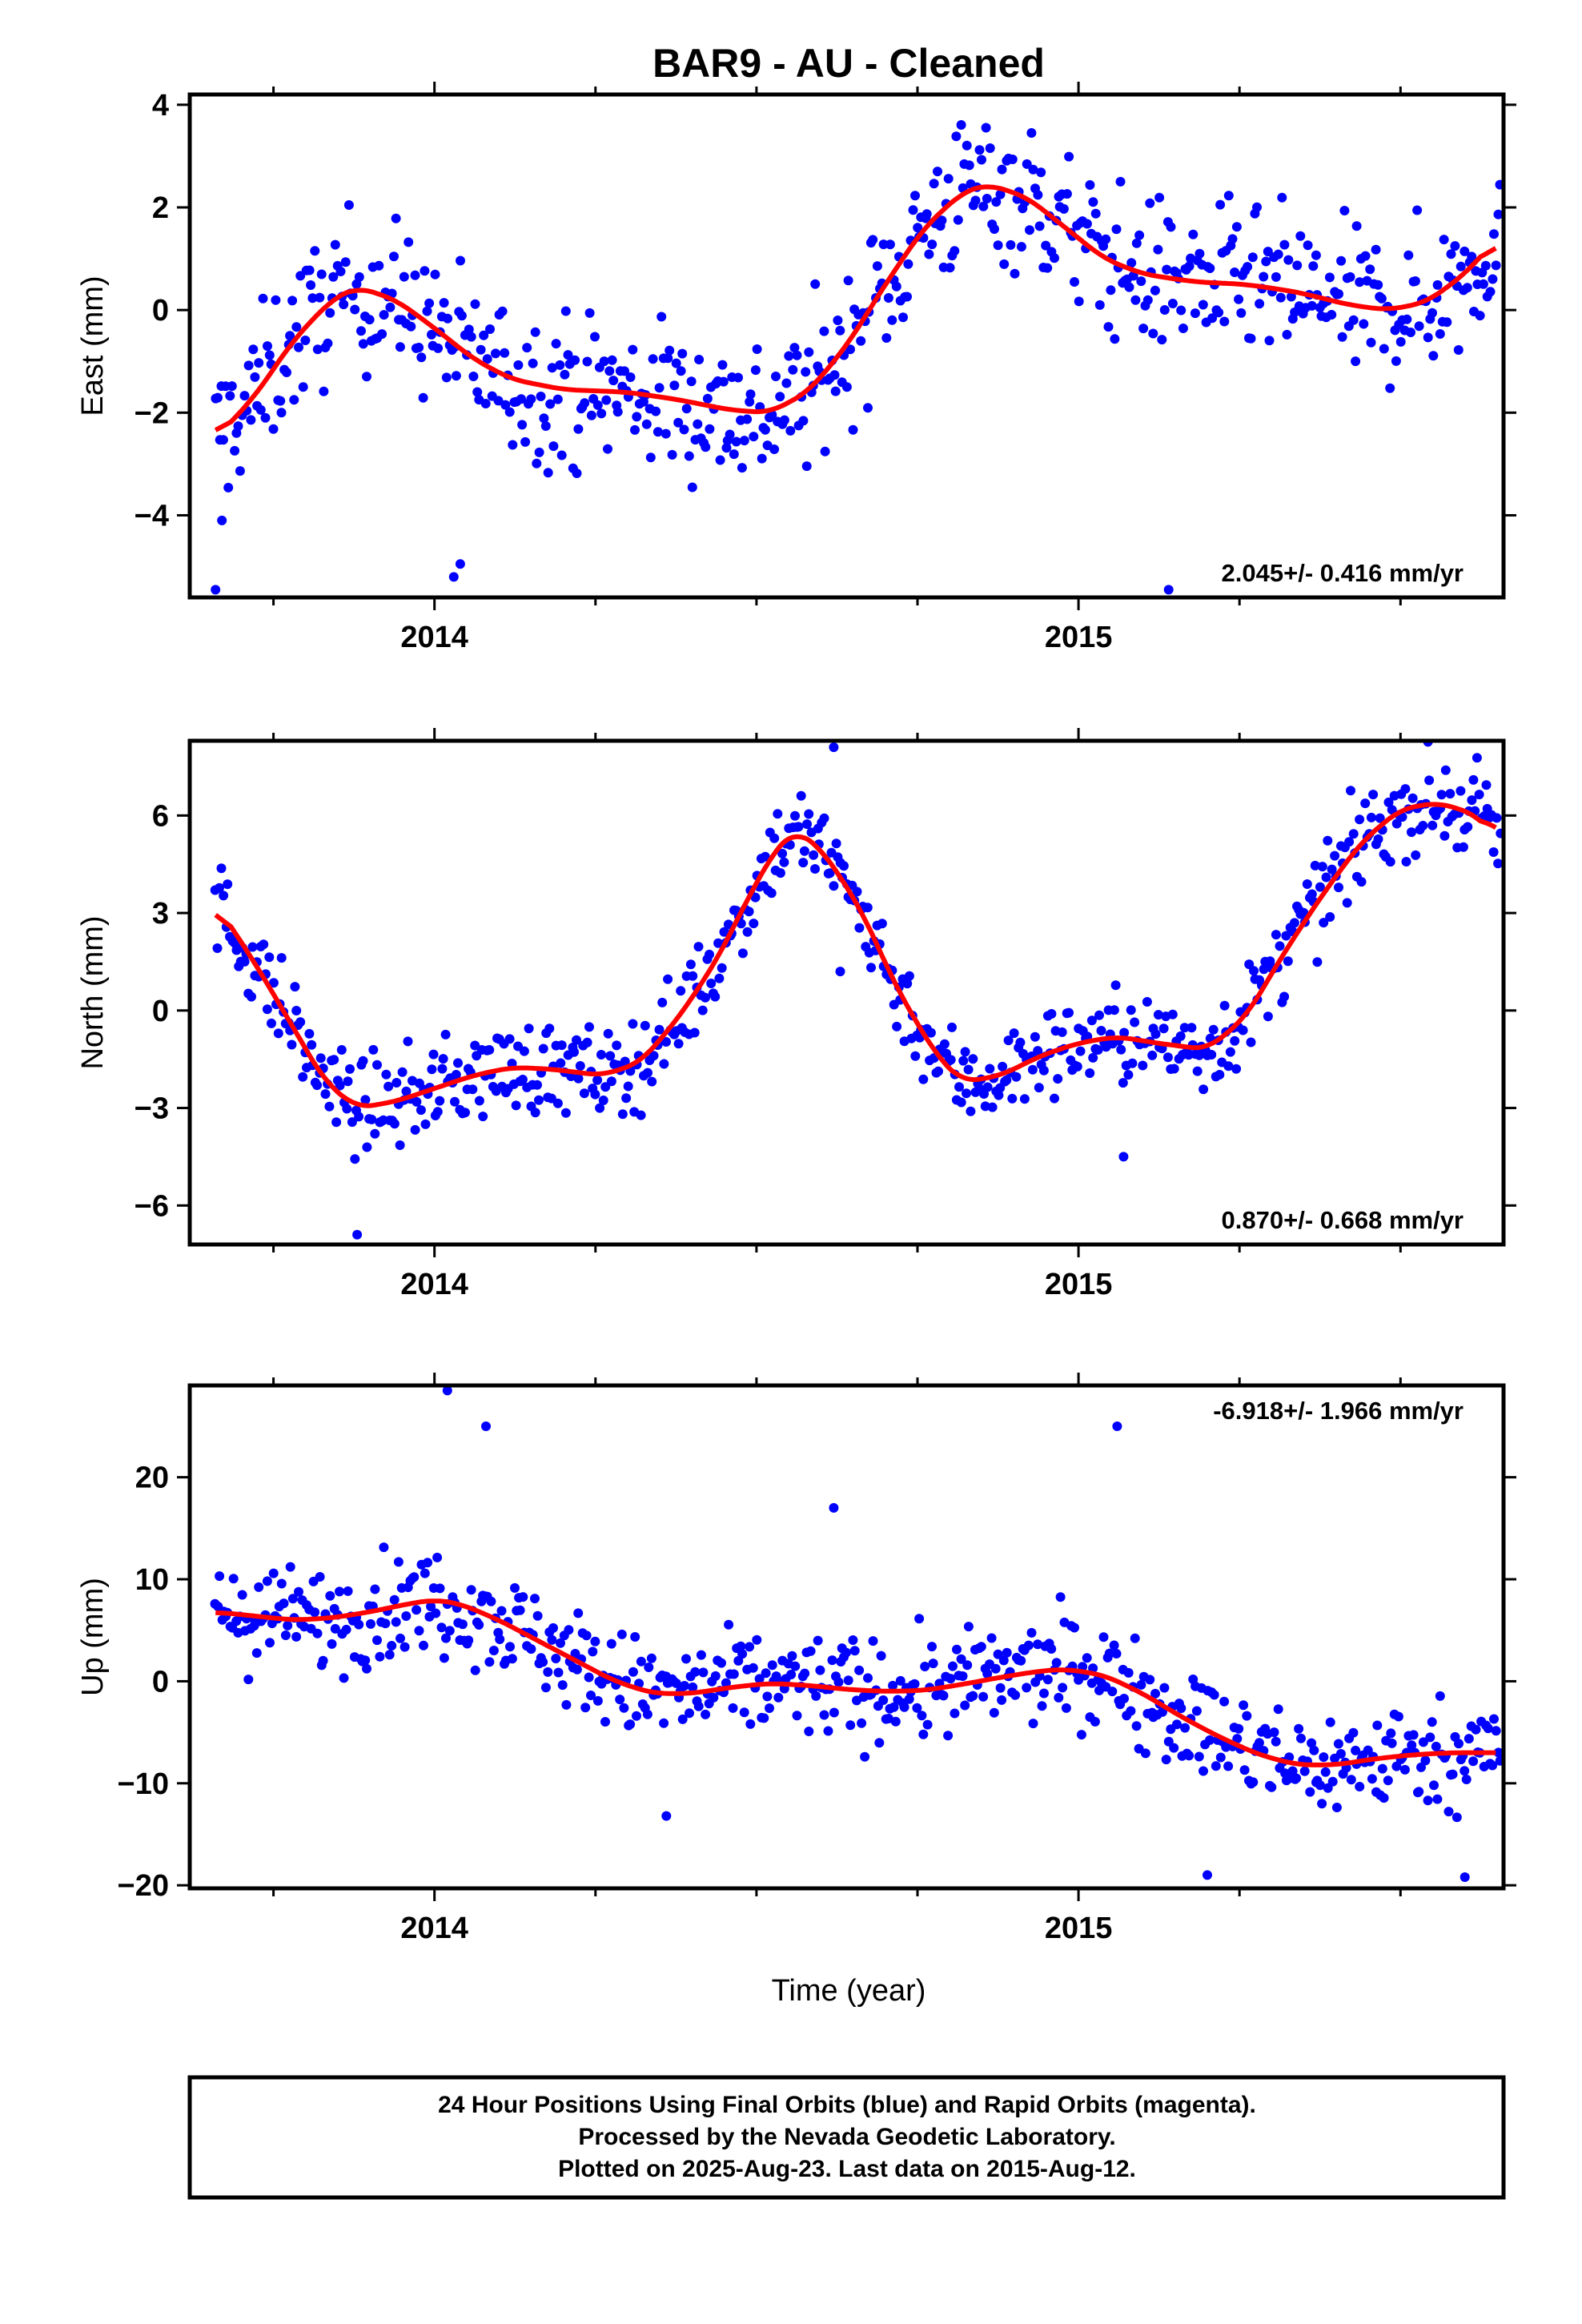 This screenshot has width=1582, height=2324. Describe the element at coordinates (434, 1284) in the screenshot. I see `x-tick-label: 2014` at that location.